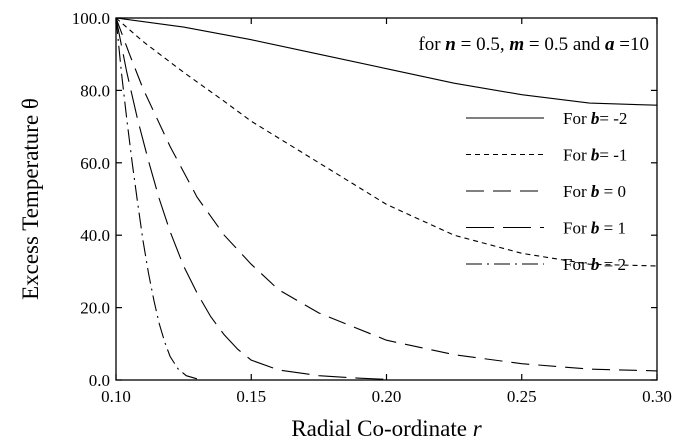 Image resolution: width=678 pixels, height=446 pixels. I want to click on x-tick-label: 0.30, so click(657, 396).